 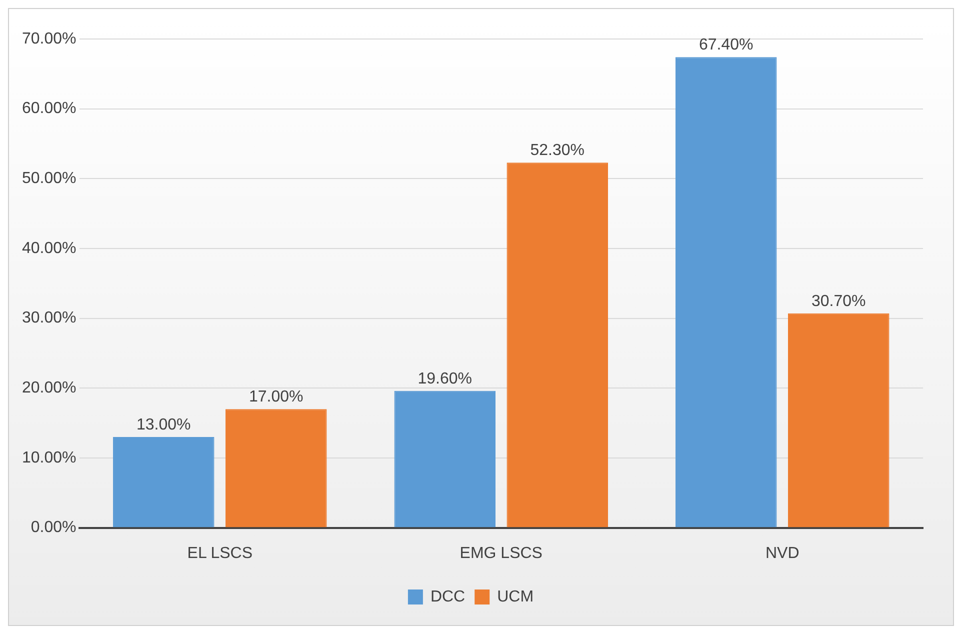 I want to click on x-tick-label: NVD, so click(x=782, y=553).